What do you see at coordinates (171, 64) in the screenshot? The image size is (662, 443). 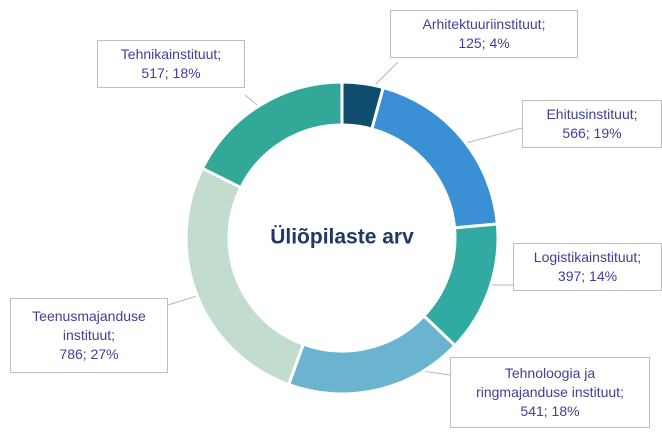 I see `data-label: Tehnikainstituut; 517; 18%` at bounding box center [171, 64].